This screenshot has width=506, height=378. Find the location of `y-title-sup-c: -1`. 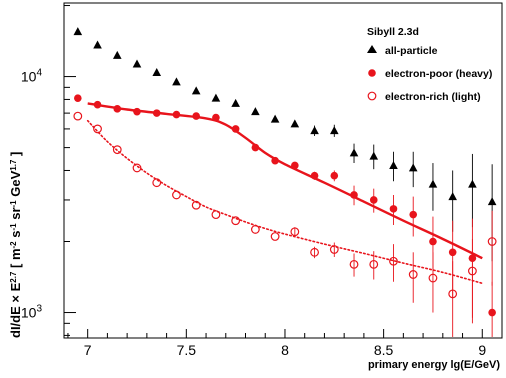

y-title-sup-c: -1 is located at coordinates (13, 227).